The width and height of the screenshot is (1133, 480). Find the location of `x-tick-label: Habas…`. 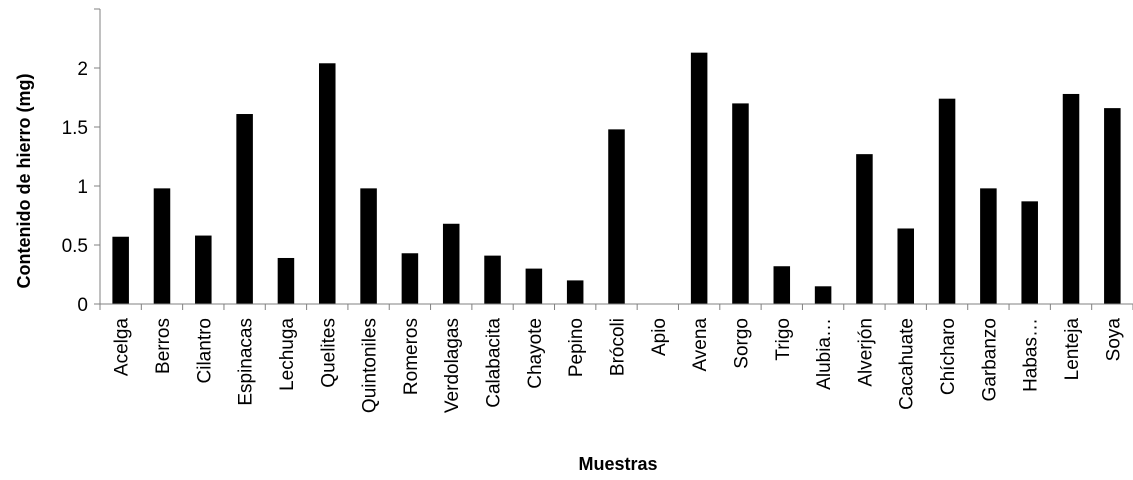

x-tick-label: Habas… is located at coordinates (1031, 355).